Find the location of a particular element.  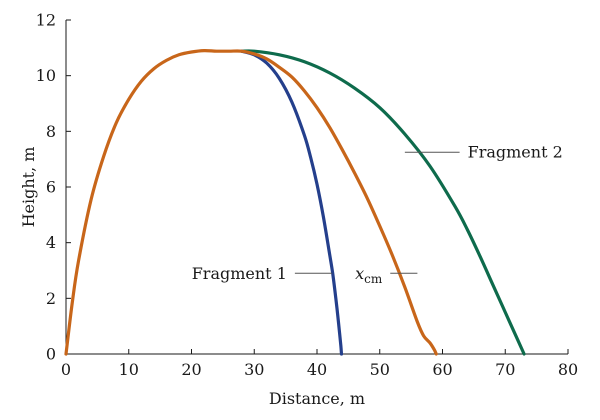

y-tick-label: 12 is located at coordinates (46, 20).